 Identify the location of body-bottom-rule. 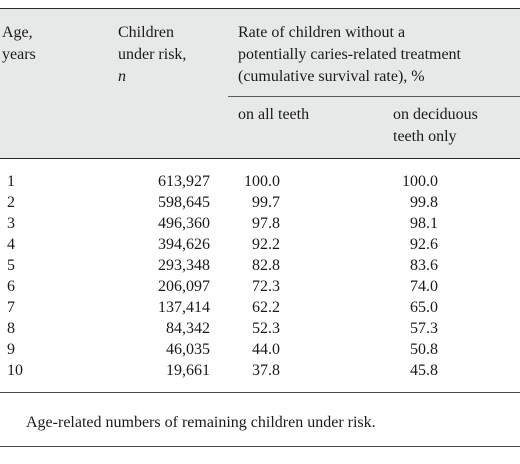
(260, 392).